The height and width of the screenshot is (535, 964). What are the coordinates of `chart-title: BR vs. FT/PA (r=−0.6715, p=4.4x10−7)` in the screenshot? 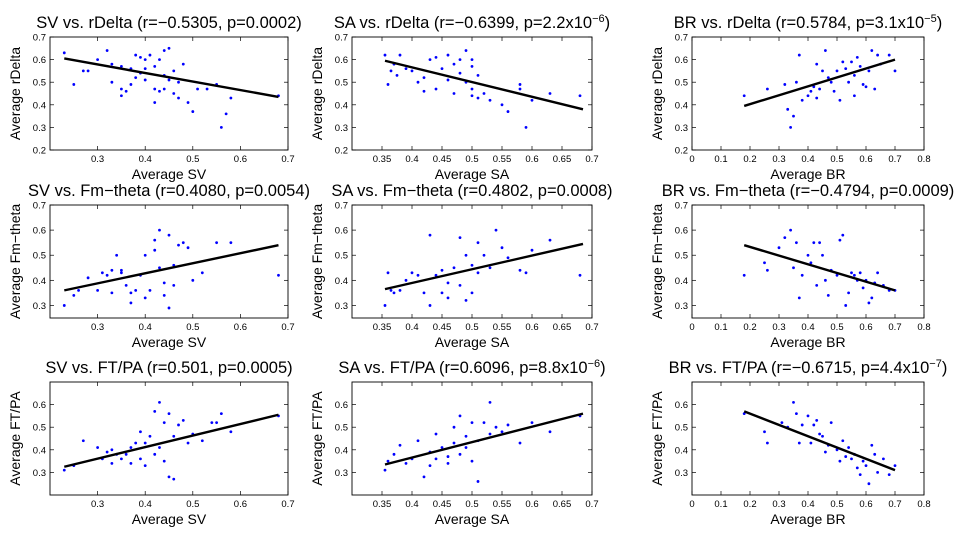 It's located at (808, 367).